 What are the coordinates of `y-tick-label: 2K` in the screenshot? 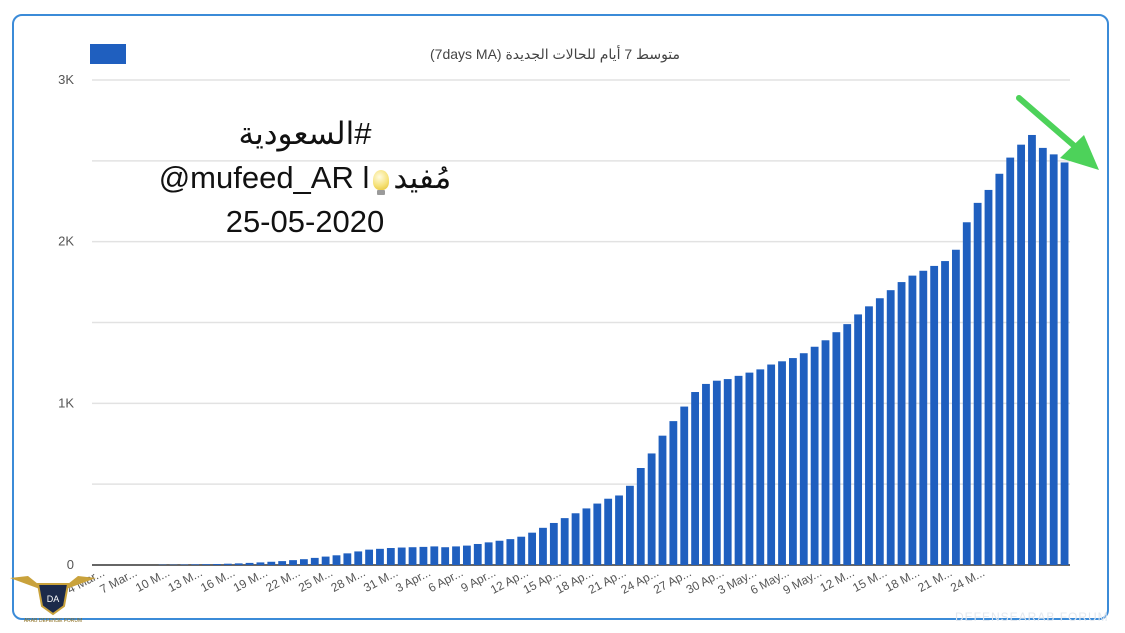 It's located at (66, 241).